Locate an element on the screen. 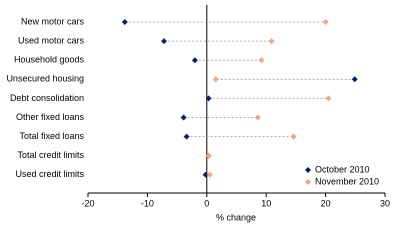 The width and height of the screenshot is (397, 240). y-tick-label: Unsecured housing is located at coordinates (45, 79).